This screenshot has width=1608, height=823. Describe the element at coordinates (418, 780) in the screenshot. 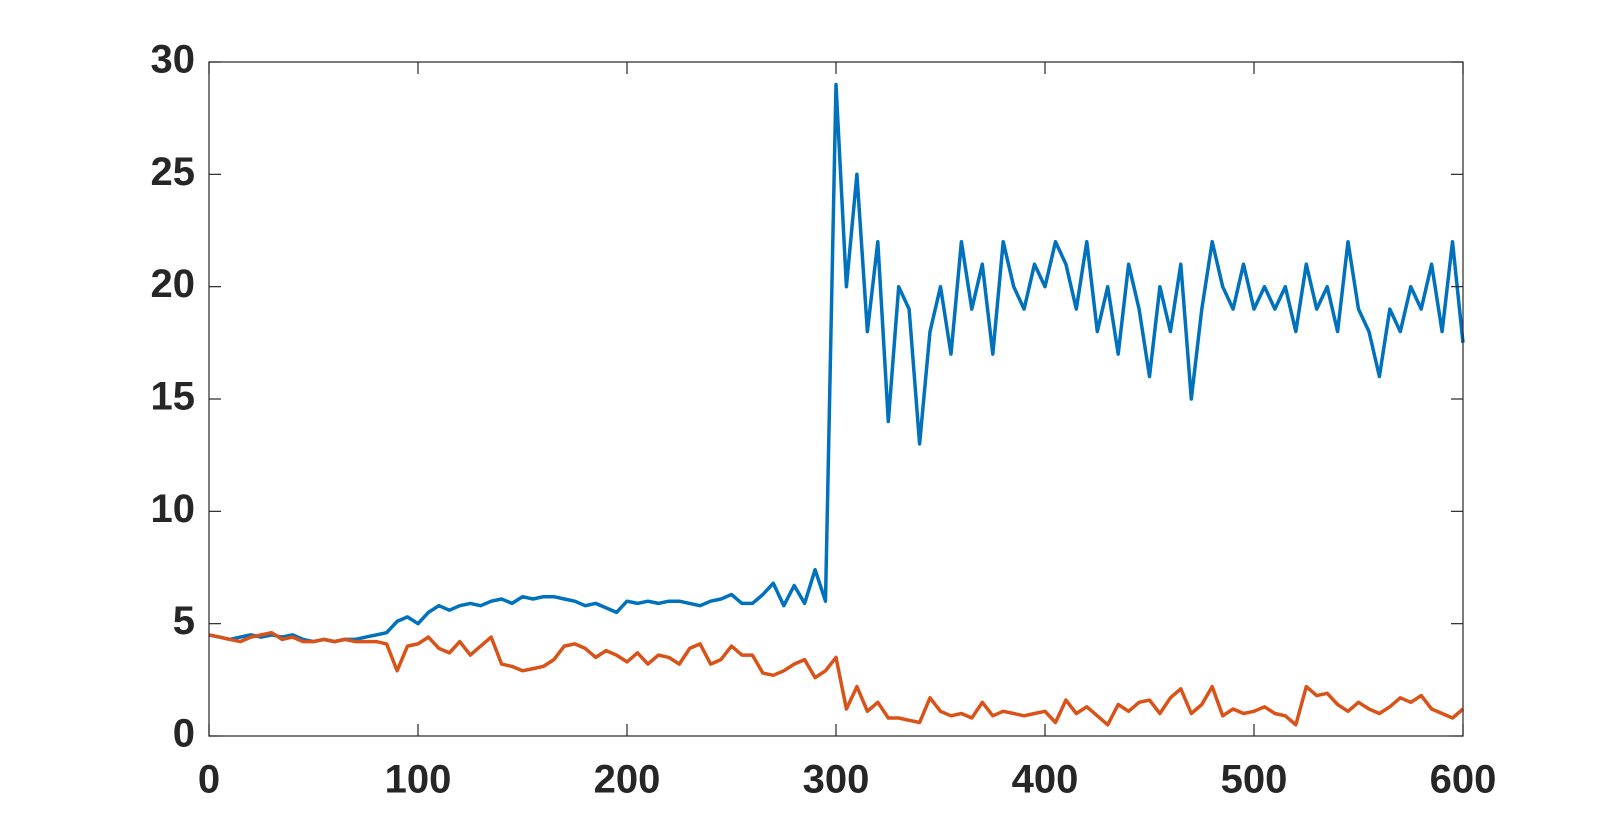

I see `x-tick-label: 100` at that location.